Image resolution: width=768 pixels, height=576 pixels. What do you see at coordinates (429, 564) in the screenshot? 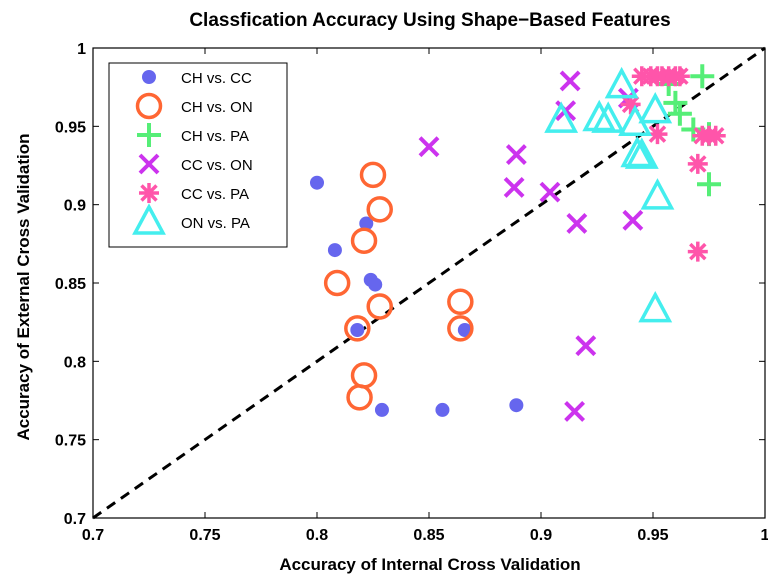
I see `x-axis-label: Accuracy of Internal Cross Validation` at bounding box center [429, 564].